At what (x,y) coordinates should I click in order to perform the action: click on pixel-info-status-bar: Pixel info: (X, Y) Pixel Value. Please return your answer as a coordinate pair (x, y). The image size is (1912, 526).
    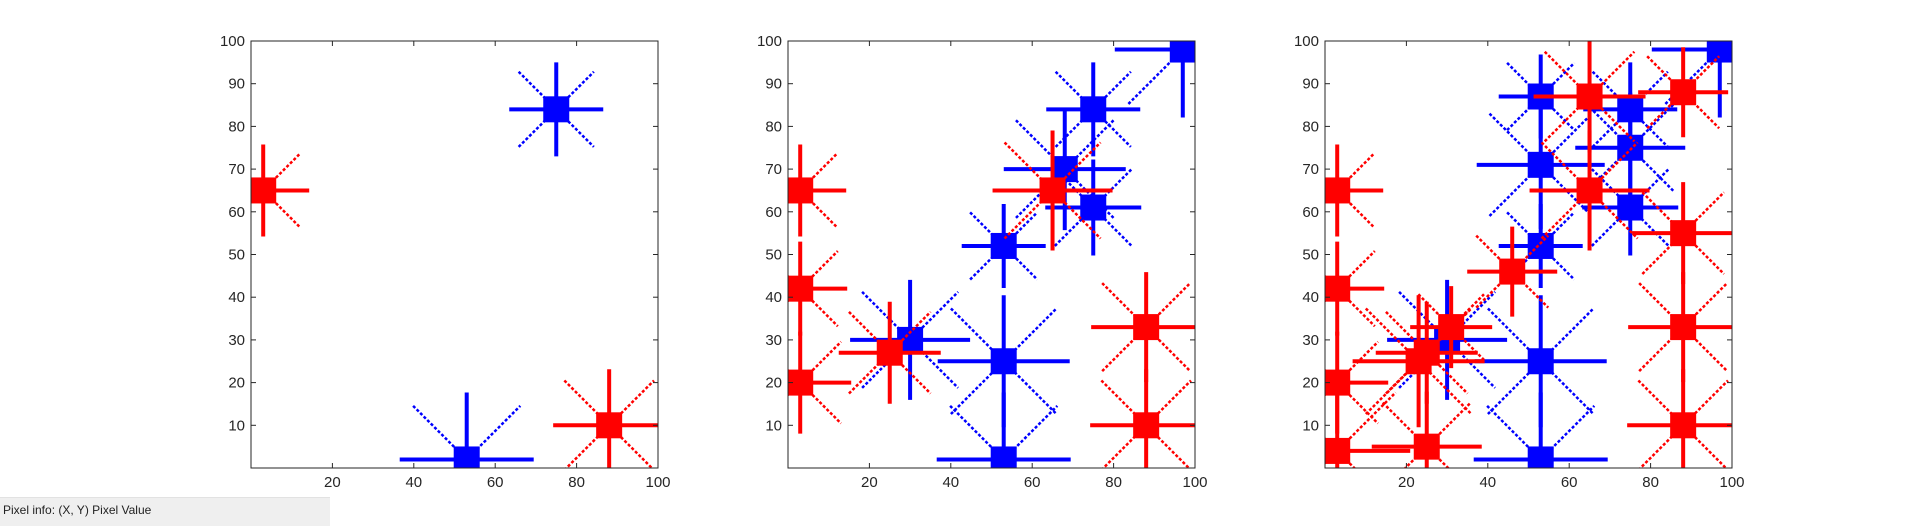
    Looking at the image, I should click on (165, 511).